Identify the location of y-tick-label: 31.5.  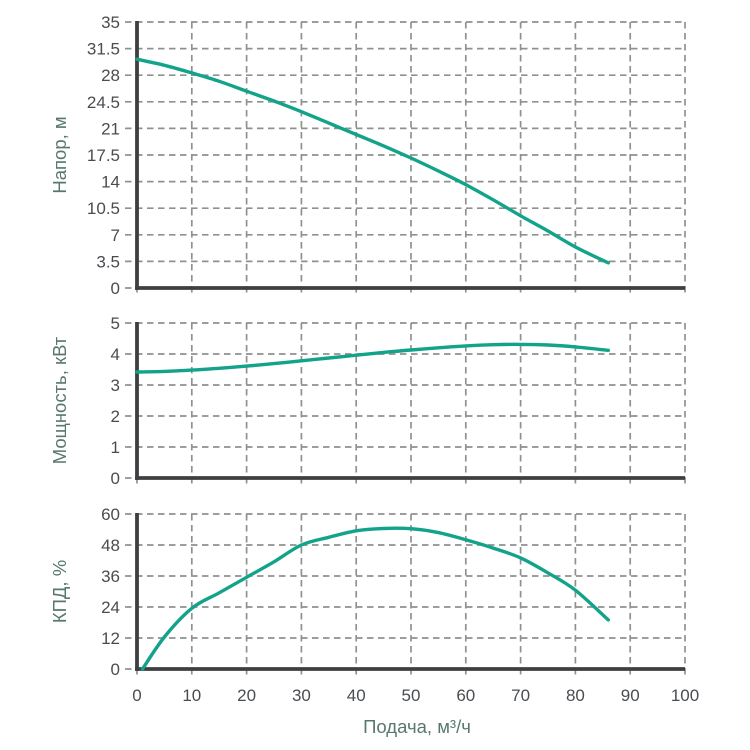
(103, 49).